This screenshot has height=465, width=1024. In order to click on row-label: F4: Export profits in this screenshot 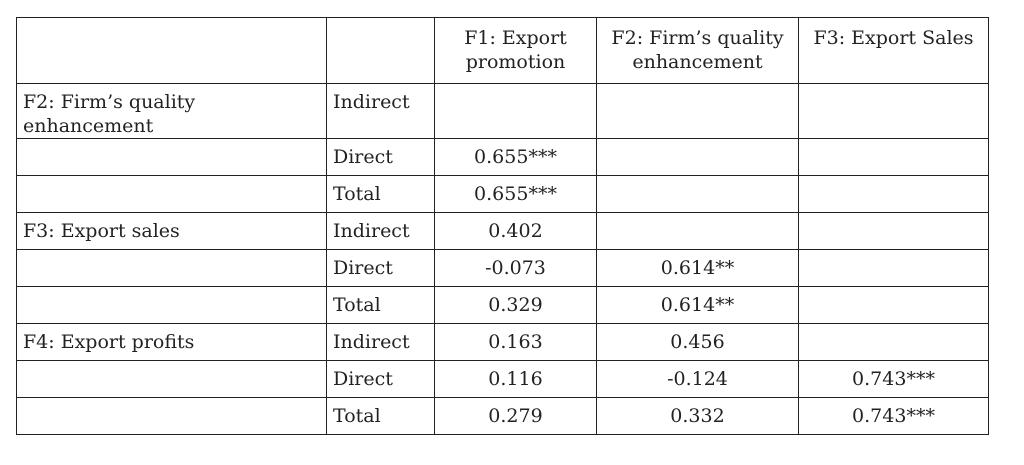, I will do `click(171, 342)`.